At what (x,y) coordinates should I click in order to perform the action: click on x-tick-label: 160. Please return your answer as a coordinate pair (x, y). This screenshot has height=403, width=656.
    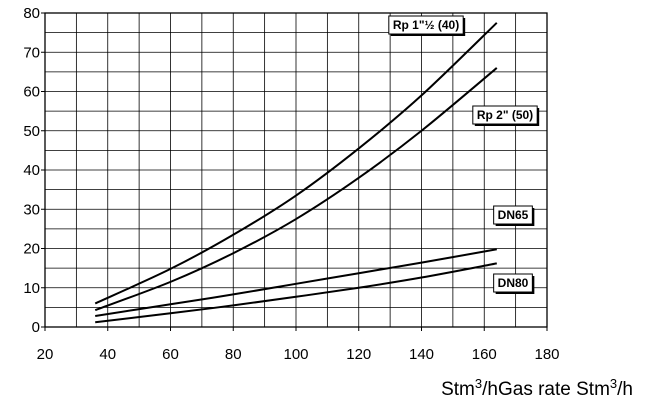
    Looking at the image, I should click on (484, 354).